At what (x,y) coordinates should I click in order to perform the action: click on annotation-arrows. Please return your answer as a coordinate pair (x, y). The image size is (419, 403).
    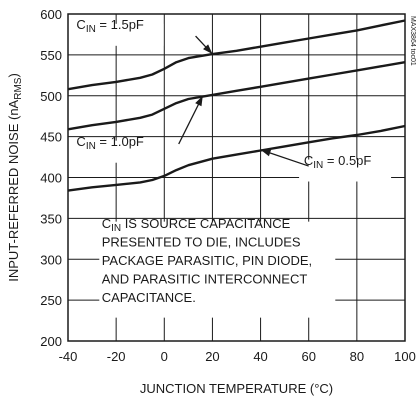
    Looking at the image, I should click on (243, 101).